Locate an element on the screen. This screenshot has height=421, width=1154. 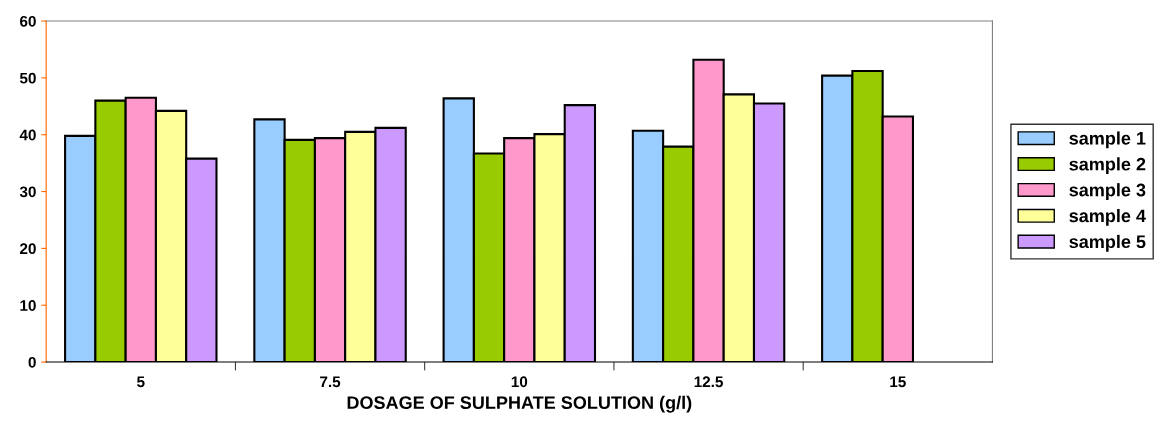
y-tick-label: 10 is located at coordinates (28, 305).